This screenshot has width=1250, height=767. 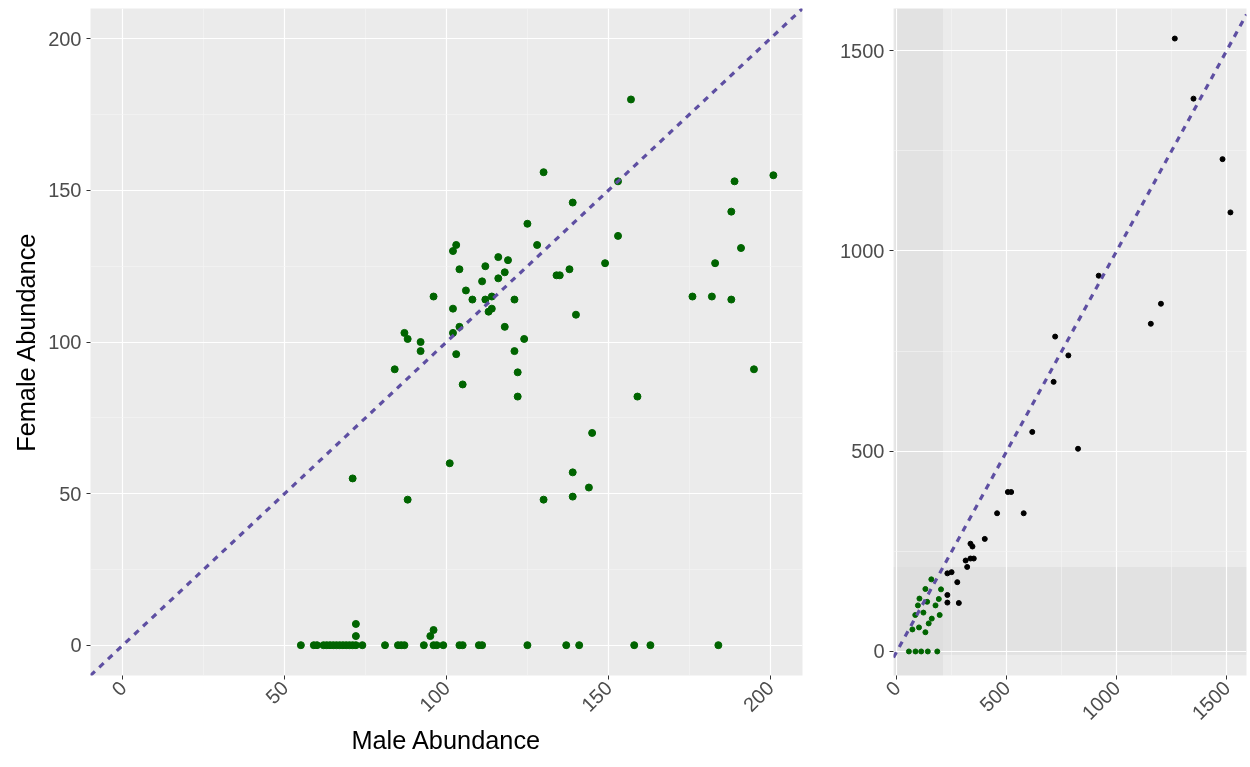 What do you see at coordinates (70, 493) in the screenshot?
I see `y-tick-label: 50` at bounding box center [70, 493].